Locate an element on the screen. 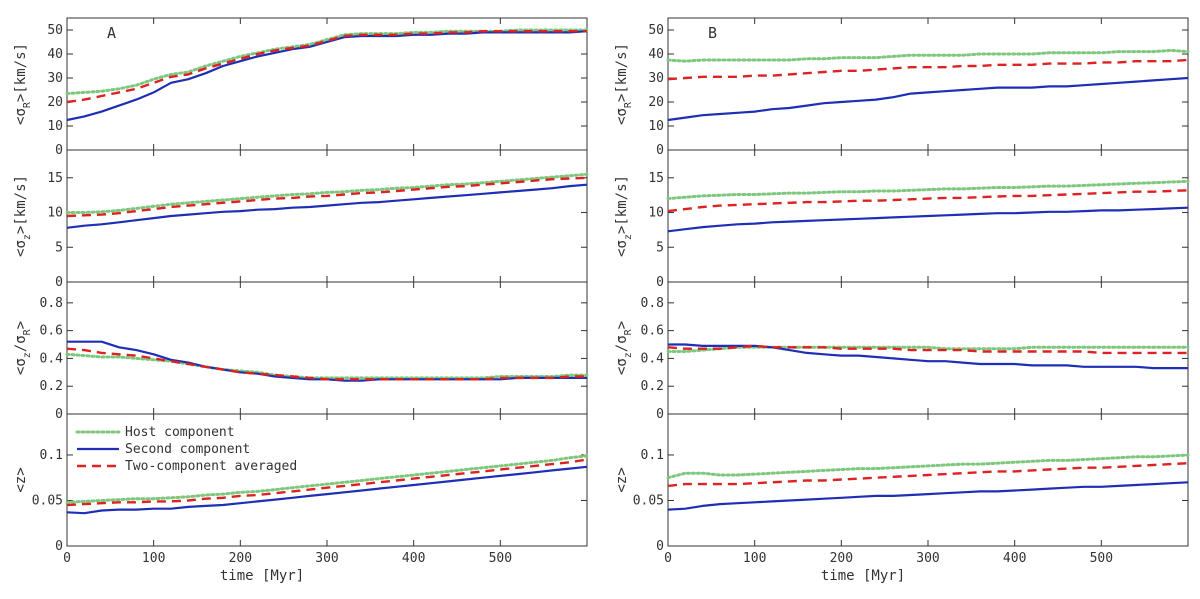 This screenshot has height=599, width=1200. panel-letter: A is located at coordinates (111, 33).